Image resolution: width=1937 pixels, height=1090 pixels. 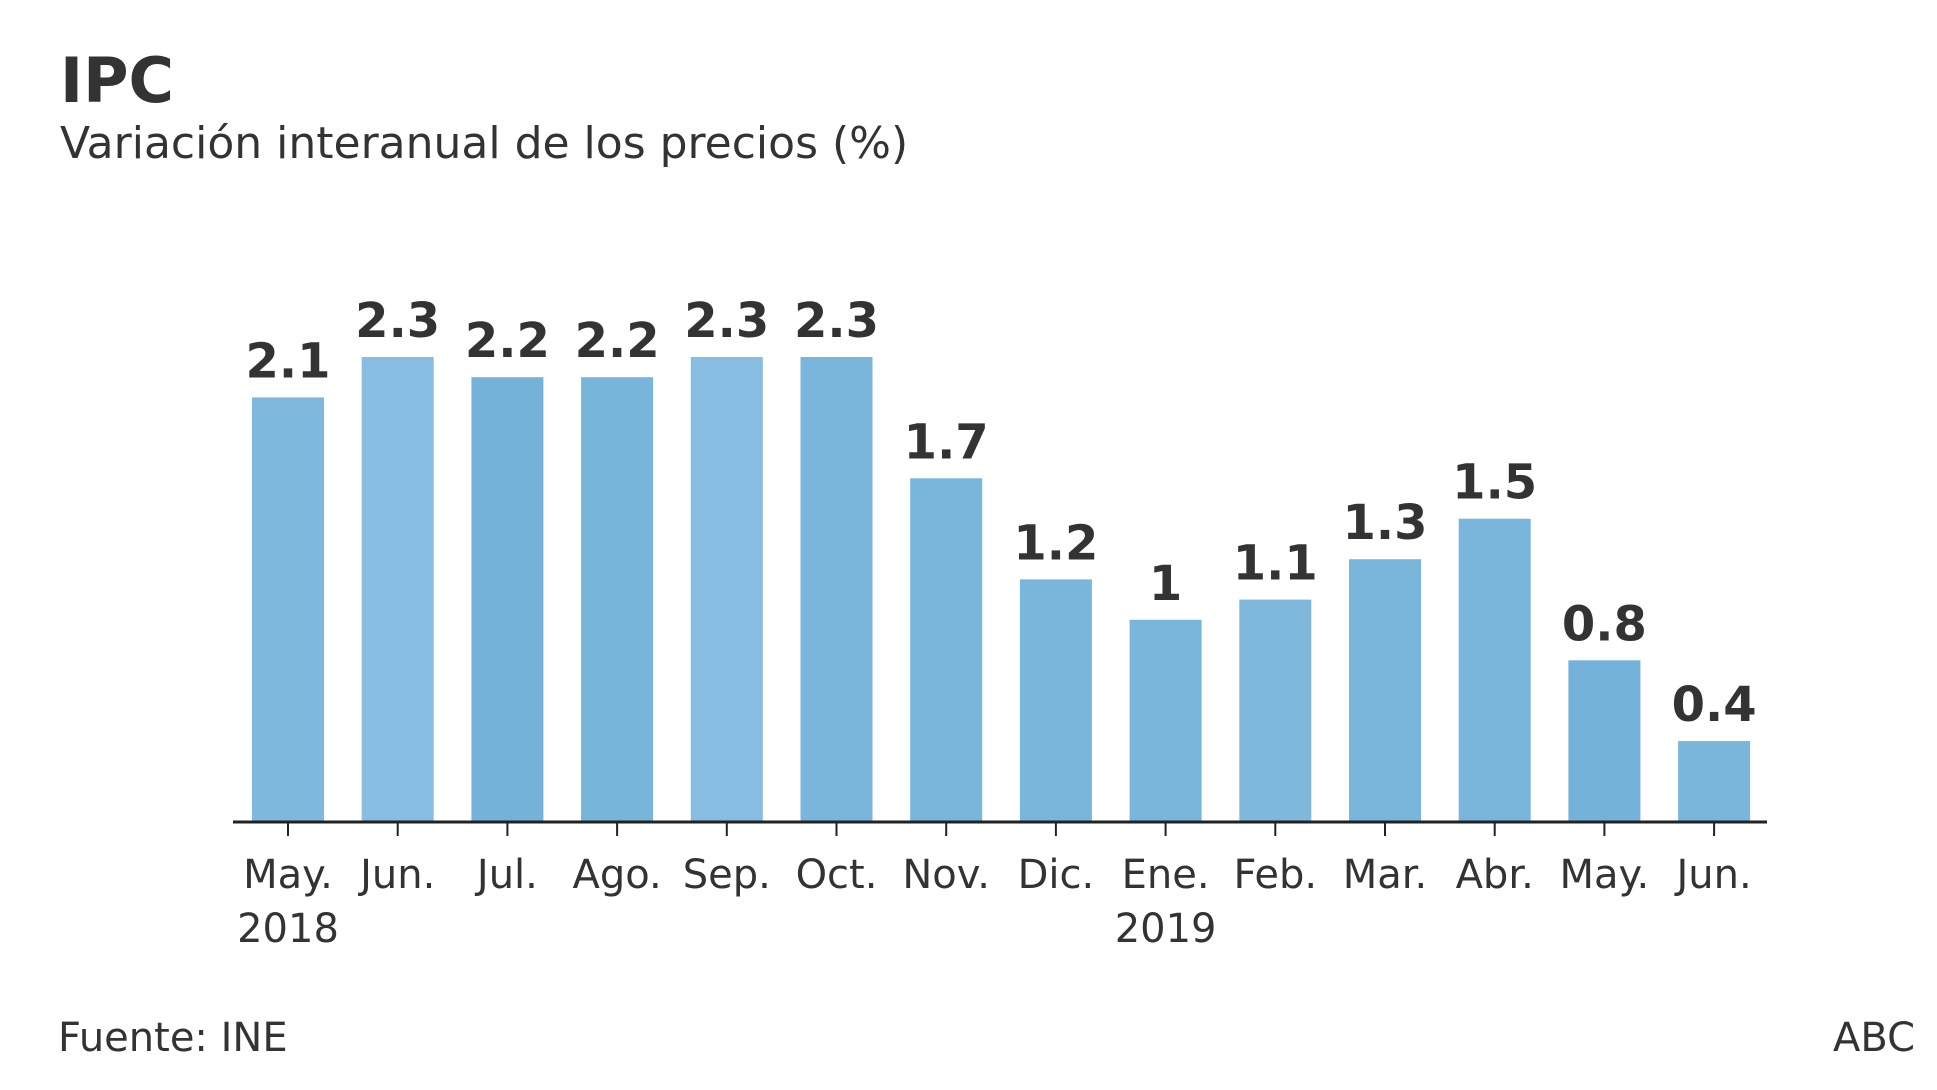 What do you see at coordinates (288, 929) in the screenshot?
I see `year-label: 2018` at bounding box center [288, 929].